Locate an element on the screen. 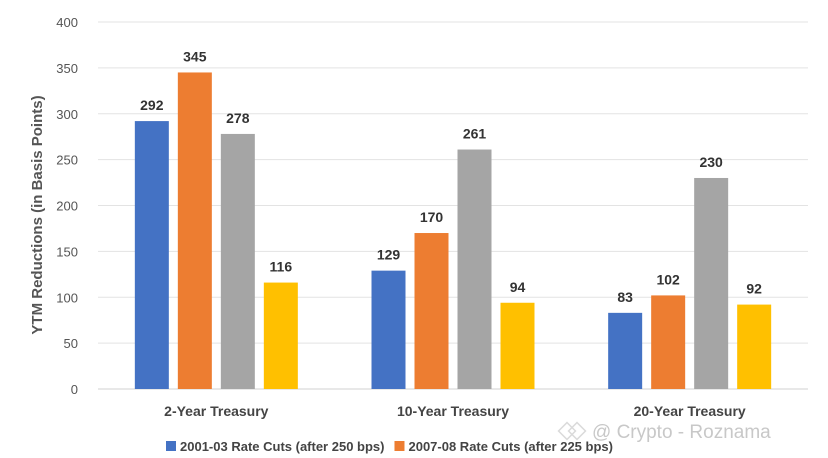  legend-label: 2007-08 Rate Cuts (after 225 bps) is located at coordinates (510, 446).